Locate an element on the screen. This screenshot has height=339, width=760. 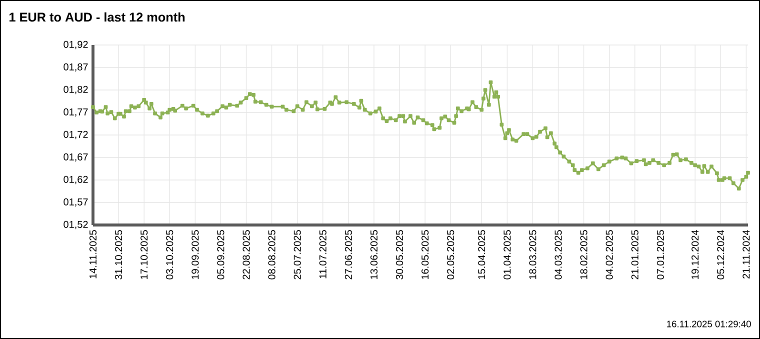
y-tick-label: 01,52 is located at coordinates (76, 225).